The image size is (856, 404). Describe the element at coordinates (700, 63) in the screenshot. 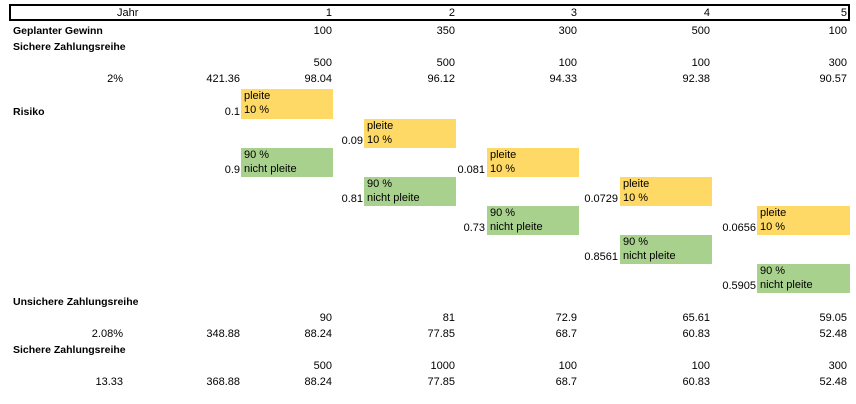

I see `sichere-1-value-4: 100` at that location.